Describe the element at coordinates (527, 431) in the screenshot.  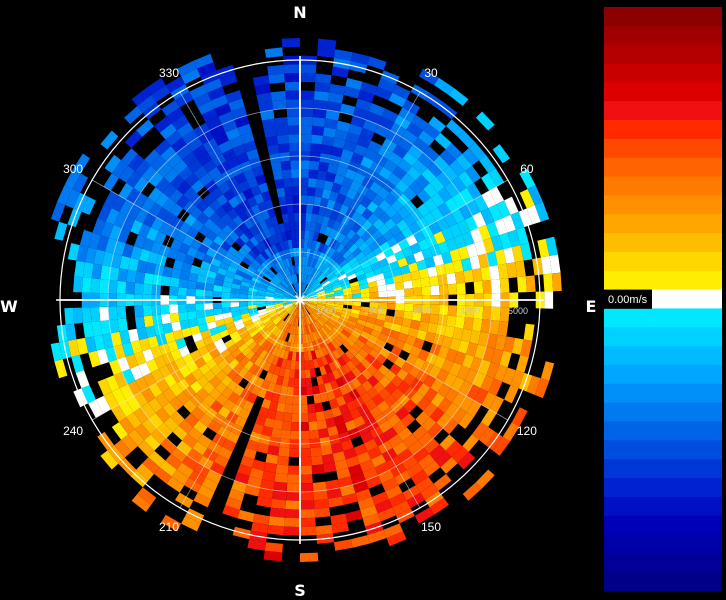
I see `azimuth-label: 120` at that location.